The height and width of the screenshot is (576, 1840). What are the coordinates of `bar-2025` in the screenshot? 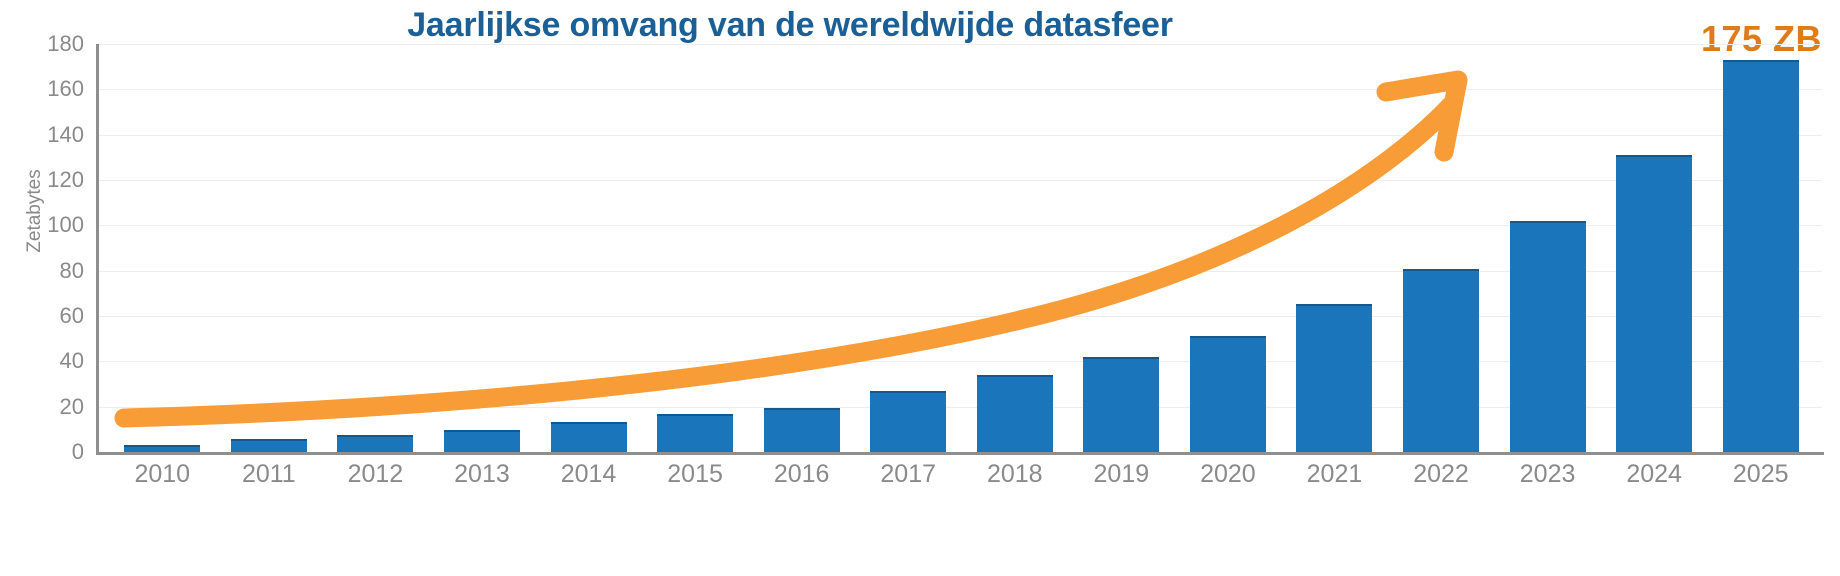 It's located at (1760, 256).